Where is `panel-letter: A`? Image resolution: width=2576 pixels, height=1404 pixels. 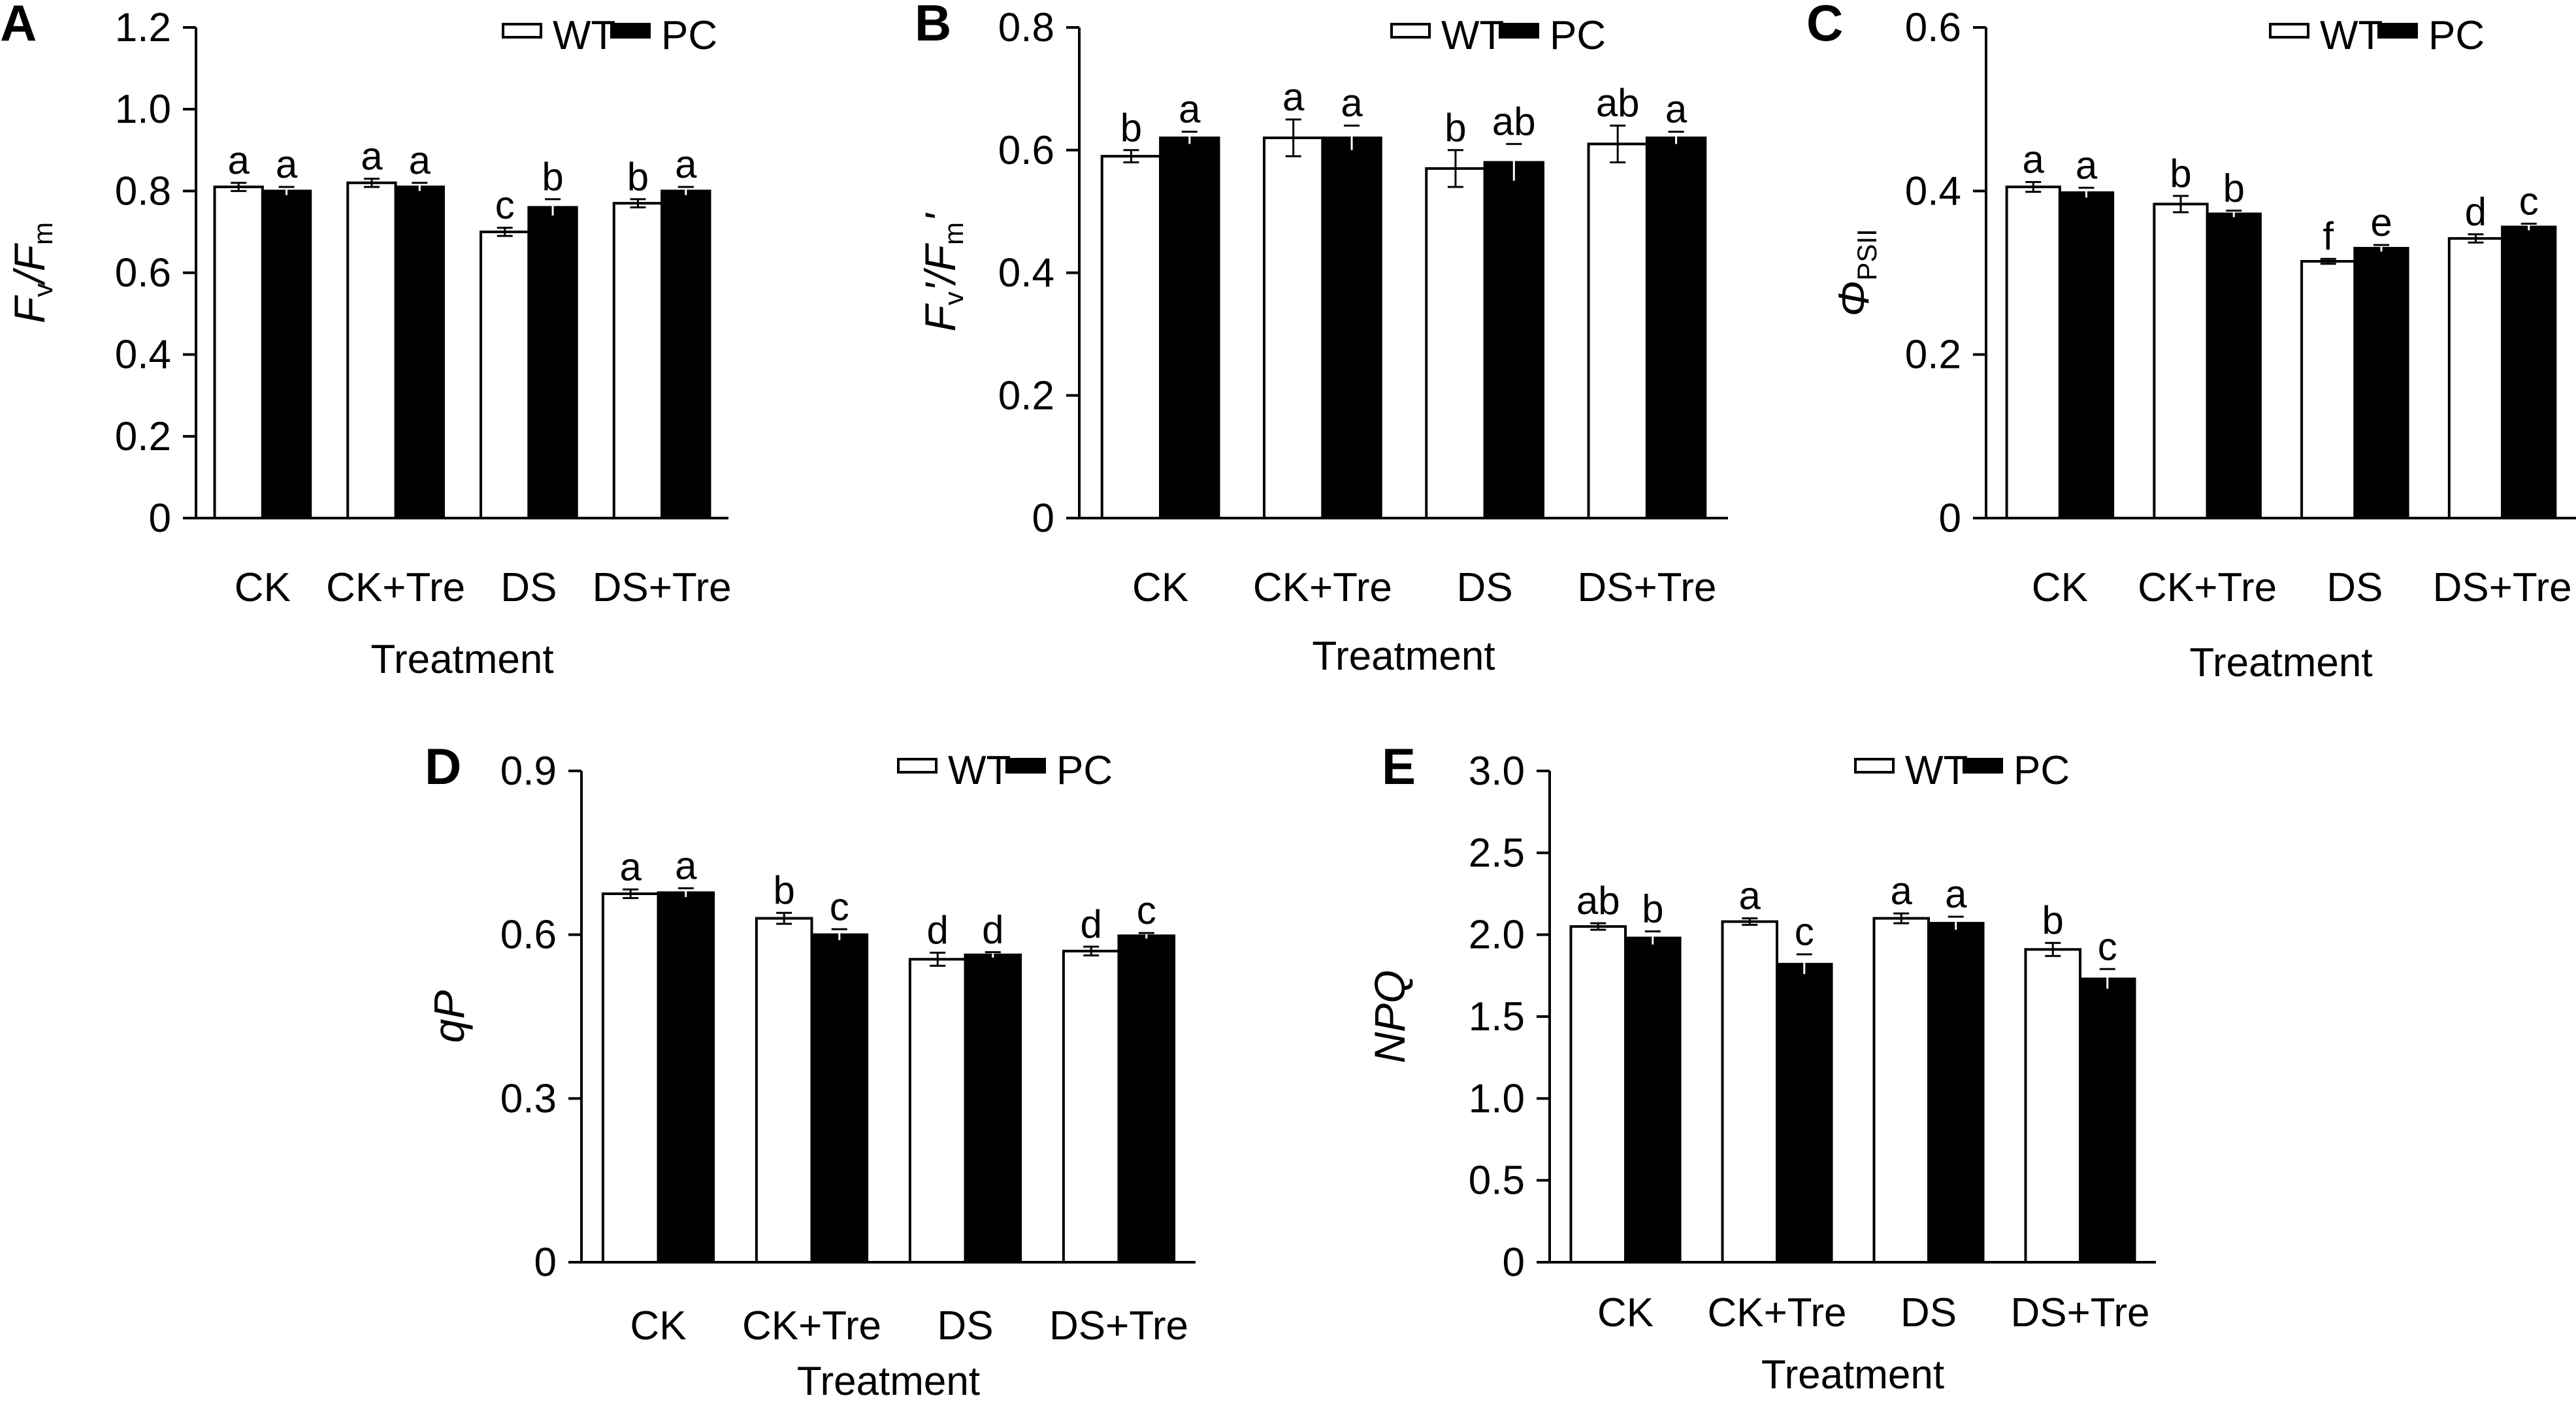 panel-letter: A is located at coordinates (18, 26).